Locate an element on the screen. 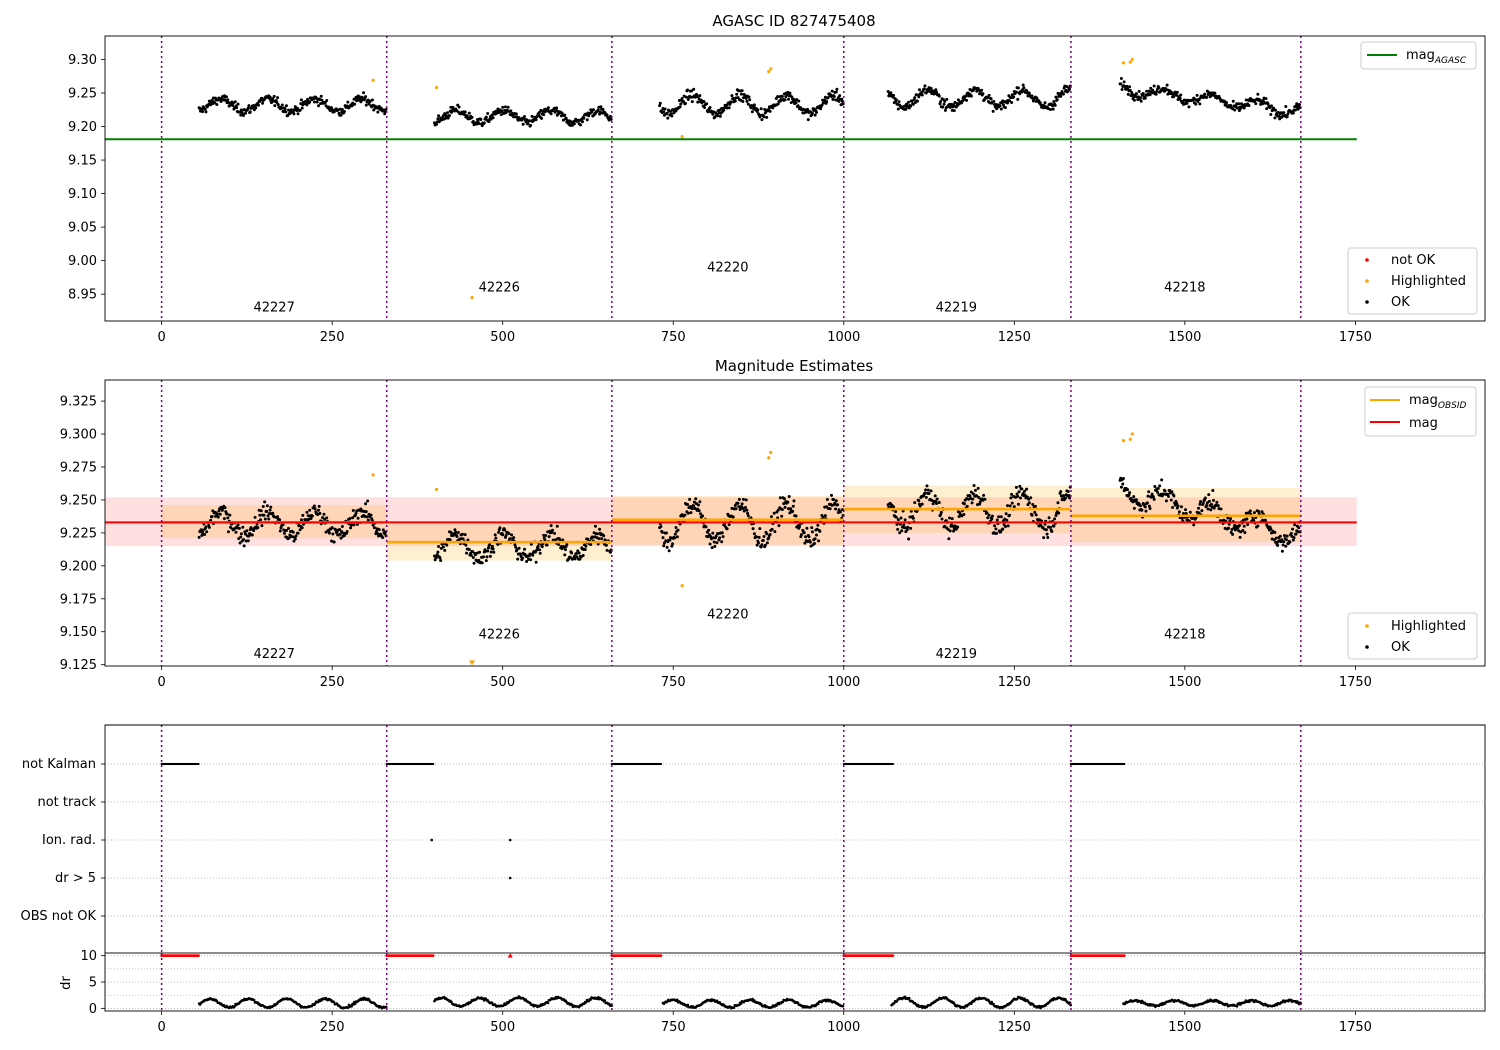  dr-data-points is located at coordinates (731, 981).